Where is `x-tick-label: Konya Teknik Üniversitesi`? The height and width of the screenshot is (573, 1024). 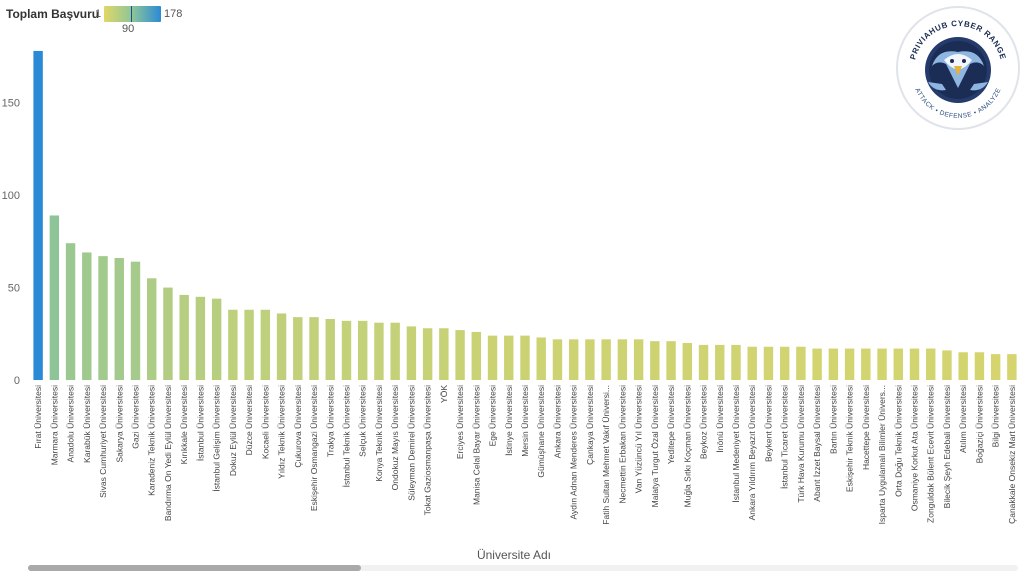 x-tick-label: Konya Teknik Üniversitesi is located at coordinates (379, 433).